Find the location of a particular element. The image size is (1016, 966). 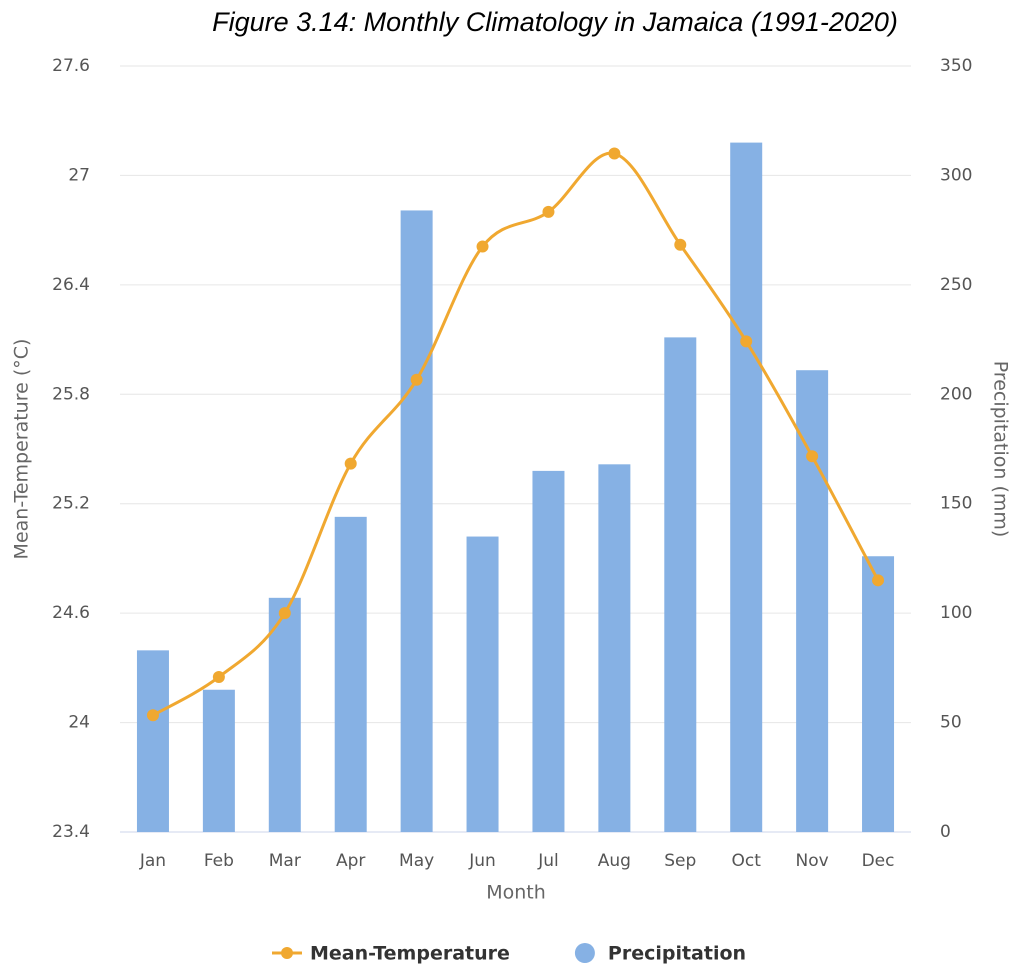

y-tick-label: 27 is located at coordinates (79, 175).